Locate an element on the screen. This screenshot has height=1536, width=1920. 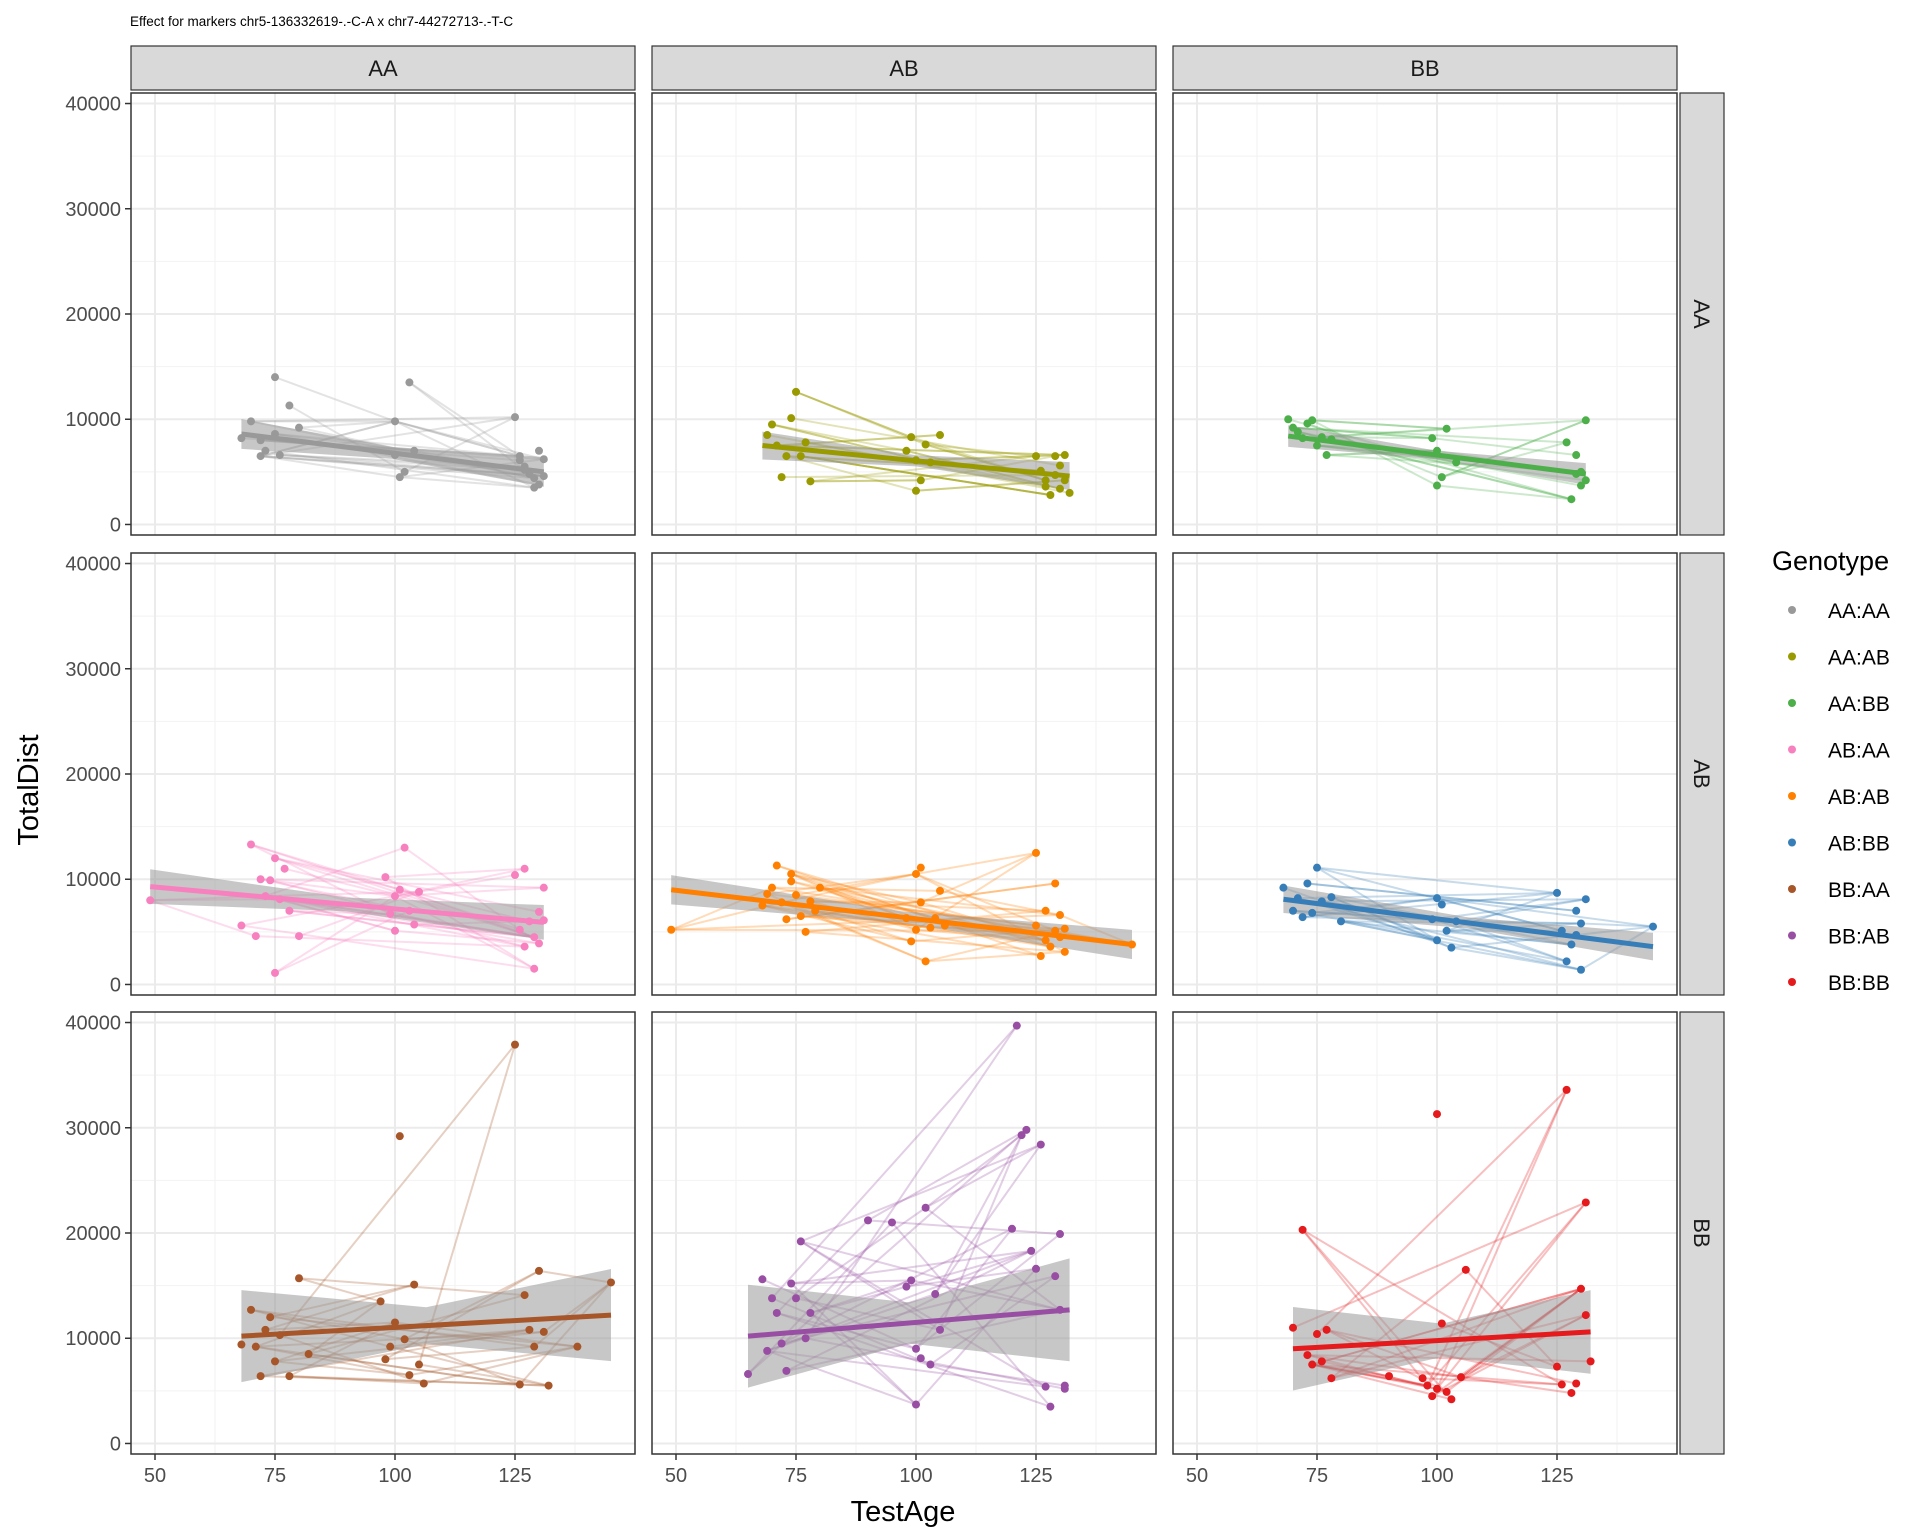
legend-label: AB:AB is located at coordinates (1859, 797).